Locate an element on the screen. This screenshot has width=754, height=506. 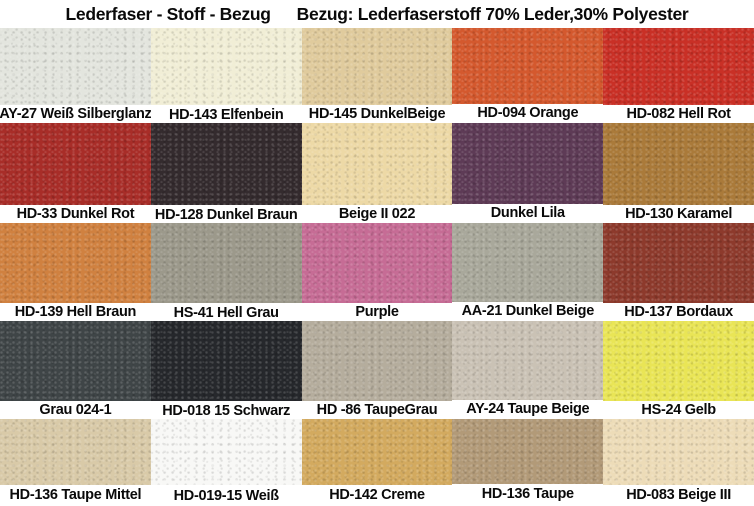
swatch-cell: HD-139 Hell Braun is located at coordinates (75, 272).